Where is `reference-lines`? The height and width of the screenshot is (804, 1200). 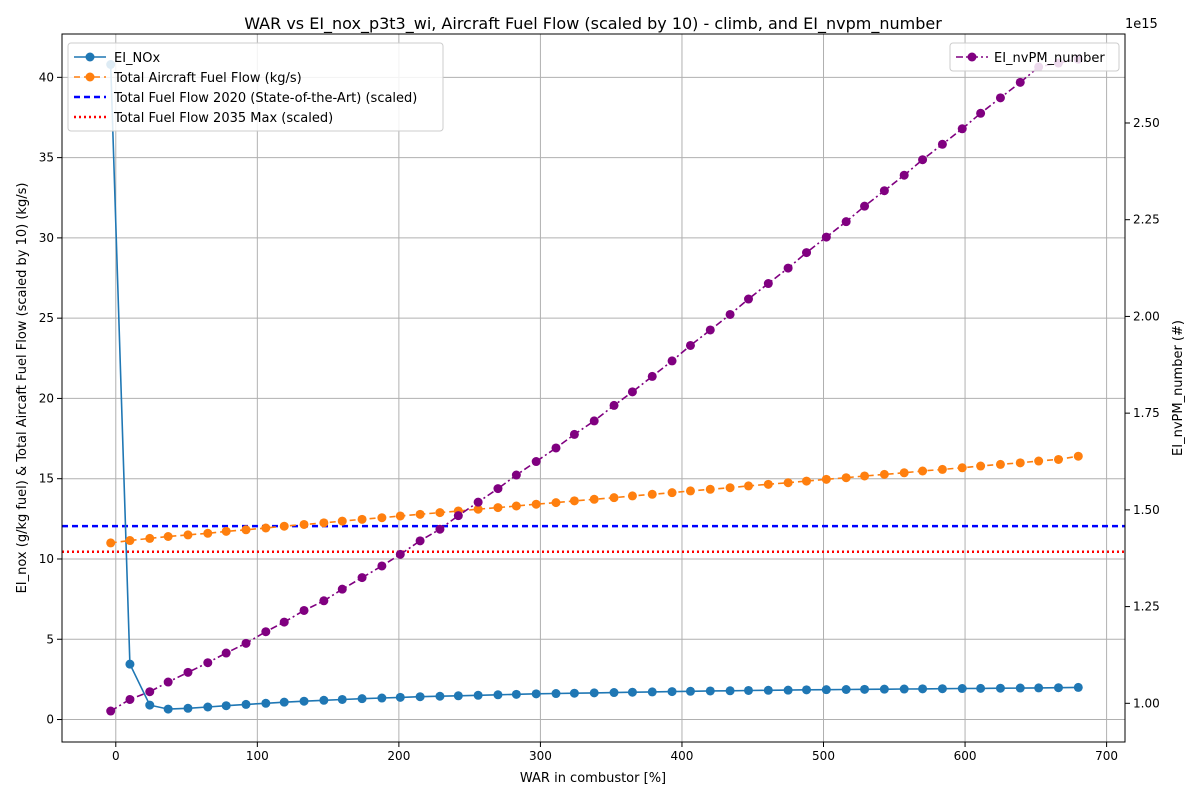
reference-lines is located at coordinates (593, 539).